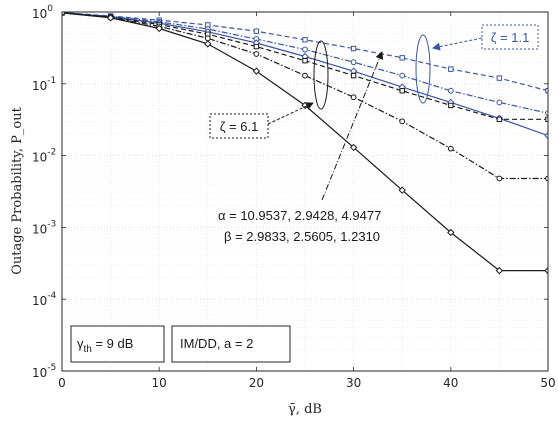 This screenshot has height=422, width=558. Describe the element at coordinates (450, 383) in the screenshot. I see `x-tick-label: 40` at that location.